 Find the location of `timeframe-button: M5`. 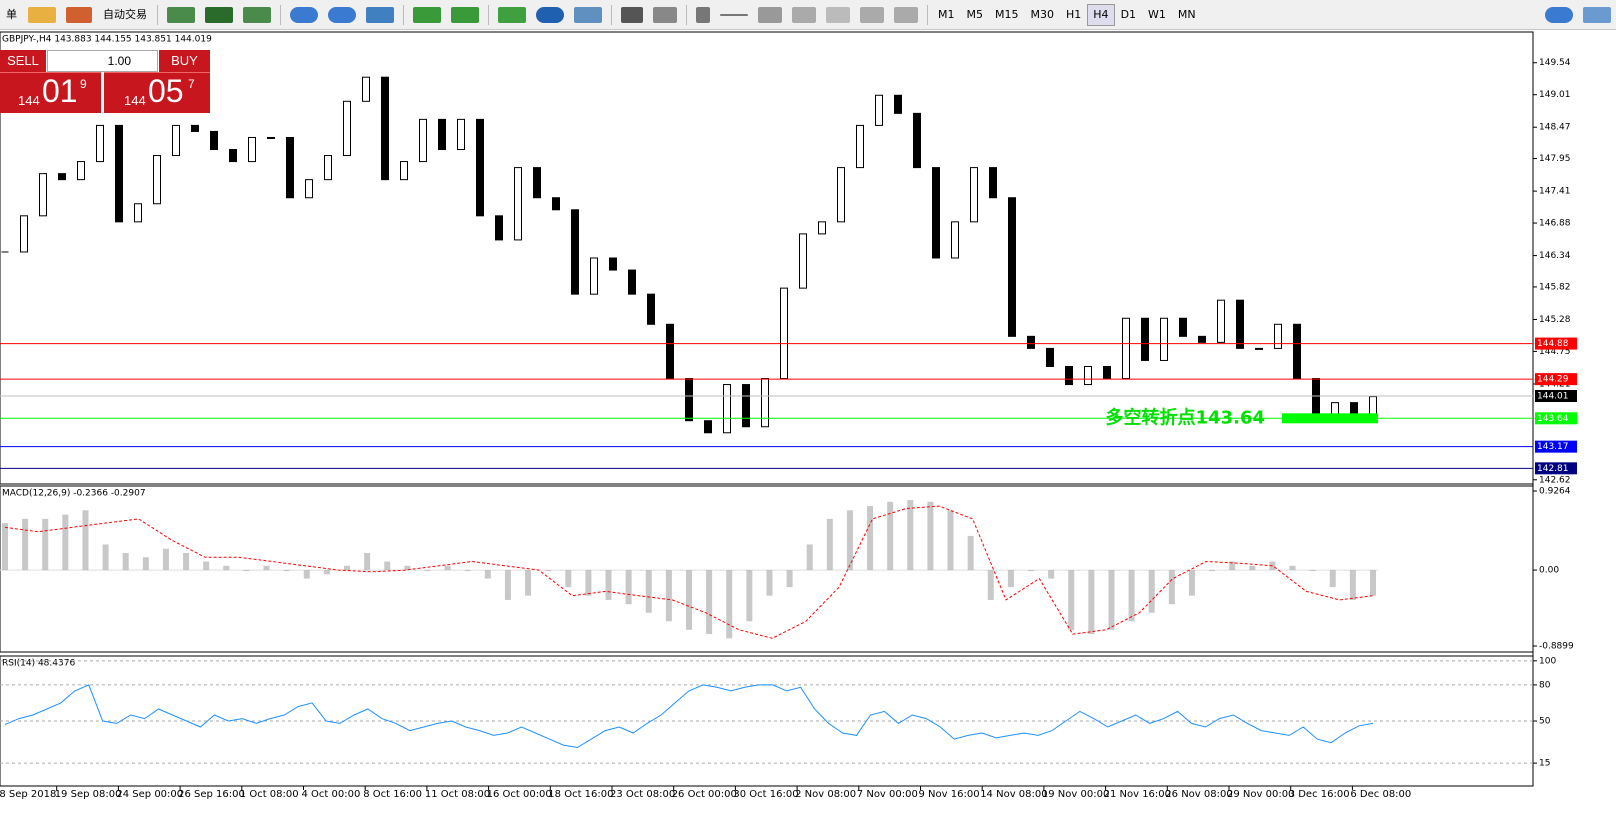

timeframe-button: M5 is located at coordinates (975, 14).